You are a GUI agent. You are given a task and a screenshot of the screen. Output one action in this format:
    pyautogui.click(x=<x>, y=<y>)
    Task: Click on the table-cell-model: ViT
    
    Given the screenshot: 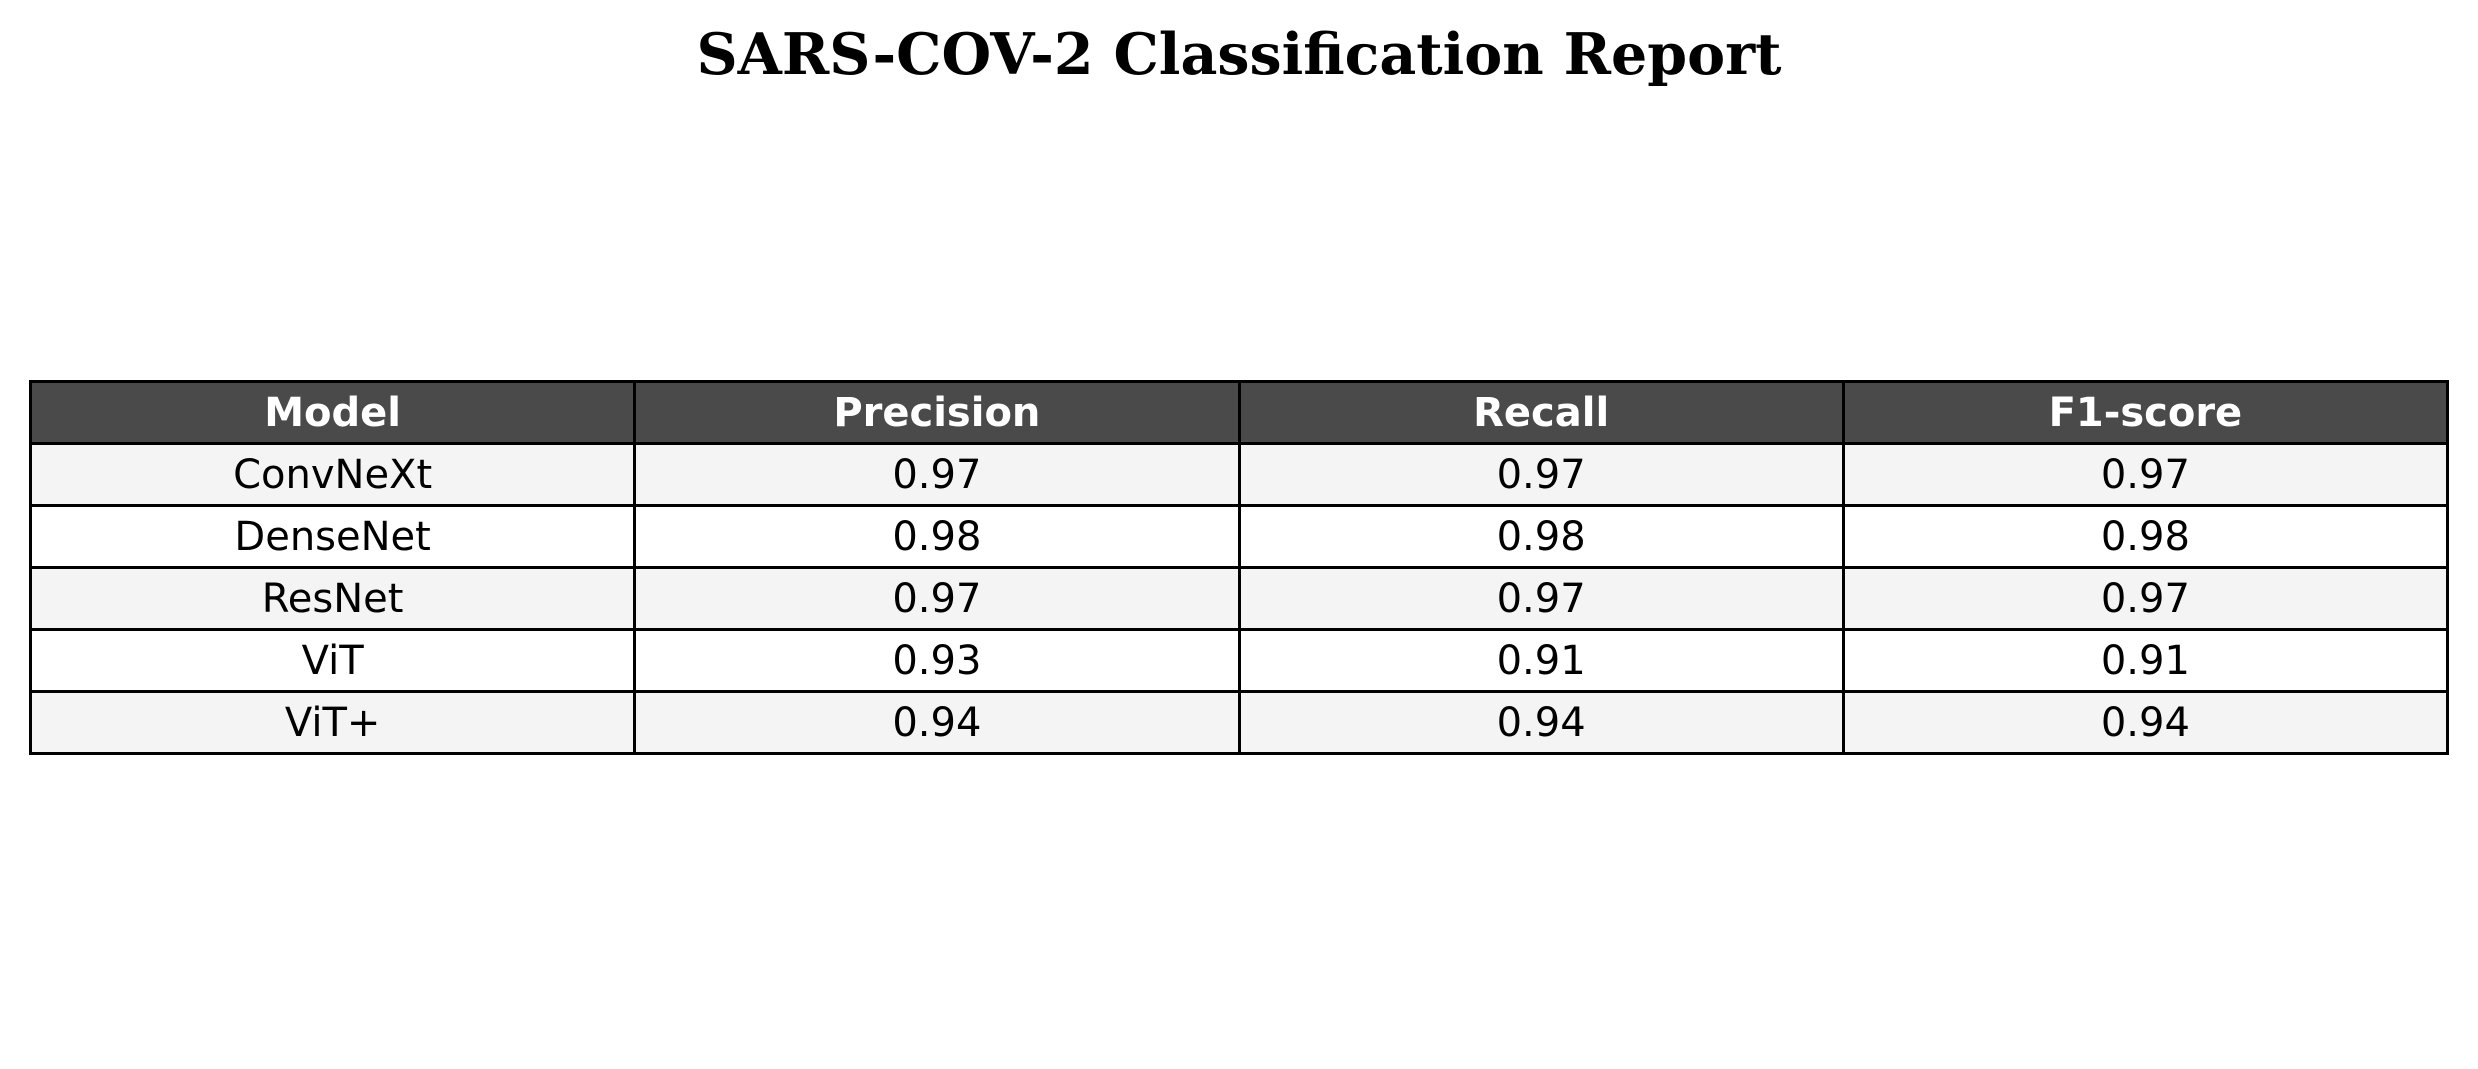 What is the action you would take?
    pyautogui.click(x=332, y=660)
    